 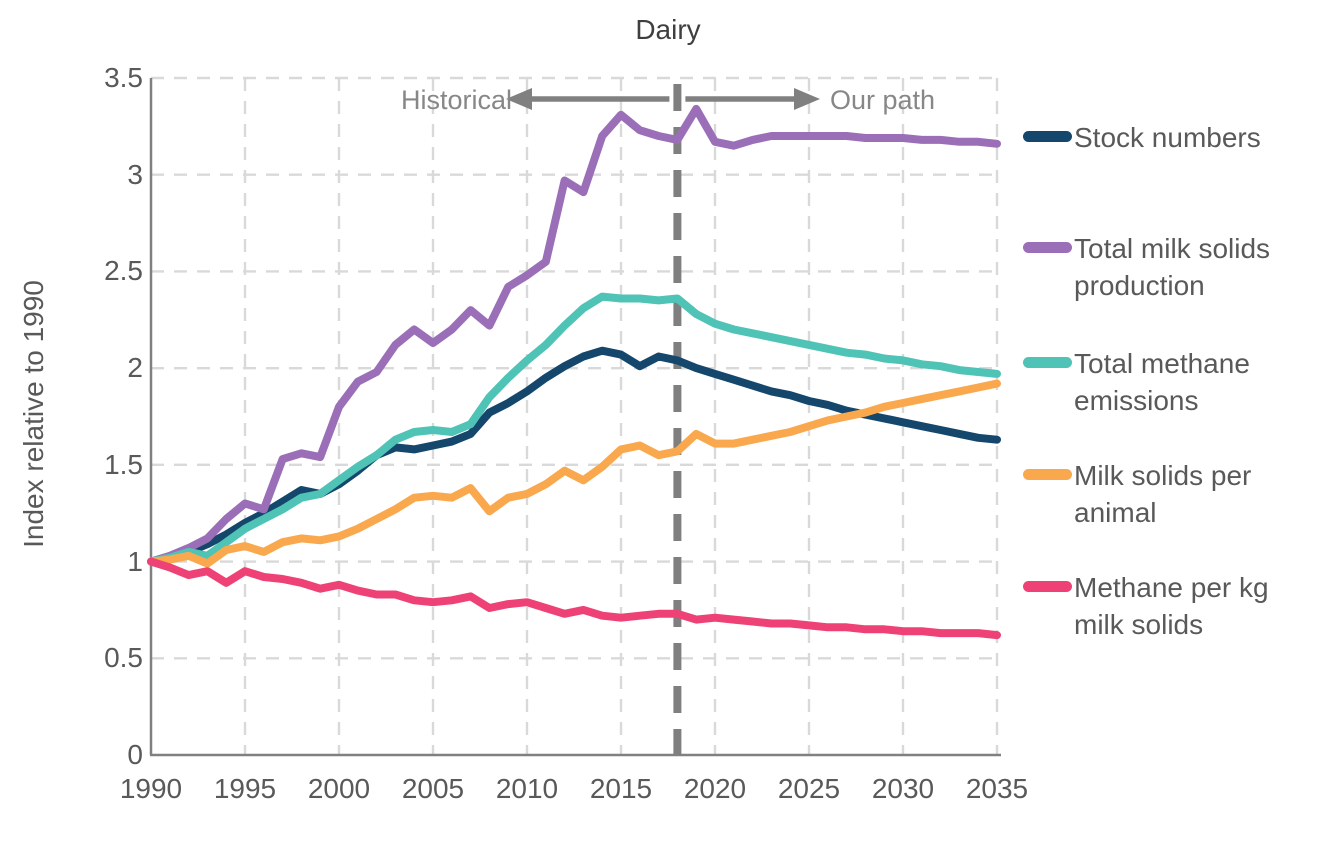 I want to click on x-tick-label: 2010, so click(x=527, y=788).